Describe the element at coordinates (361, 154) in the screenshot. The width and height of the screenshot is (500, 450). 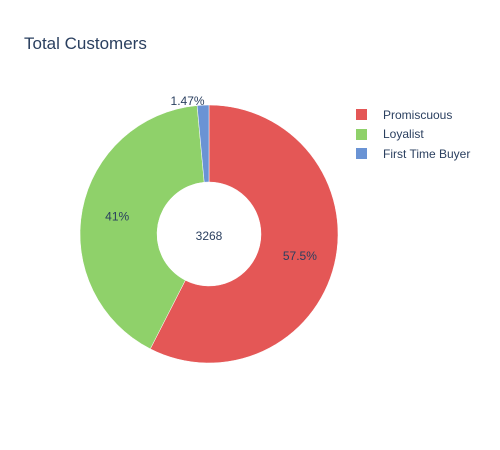
I see `legend-swatch-first-time-buyer` at that location.